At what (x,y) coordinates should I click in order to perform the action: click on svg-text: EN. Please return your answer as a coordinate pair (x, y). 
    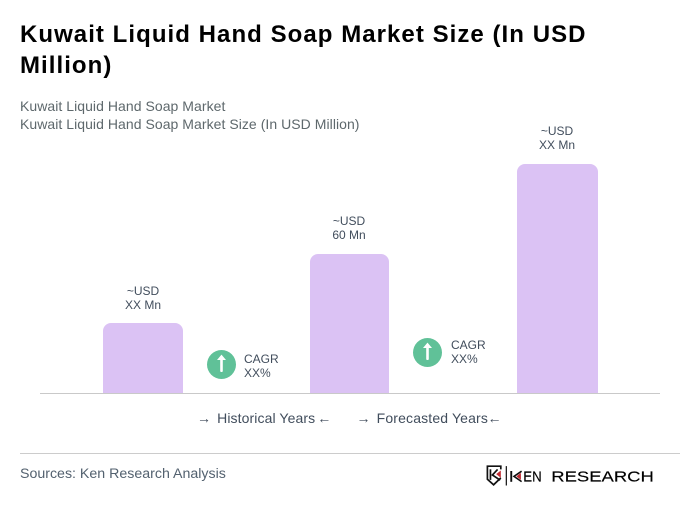
    Looking at the image, I should click on (532, 477).